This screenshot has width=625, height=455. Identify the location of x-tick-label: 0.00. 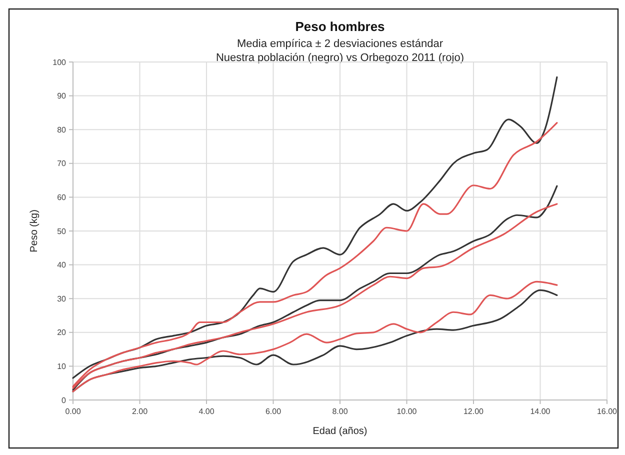
(73, 411).